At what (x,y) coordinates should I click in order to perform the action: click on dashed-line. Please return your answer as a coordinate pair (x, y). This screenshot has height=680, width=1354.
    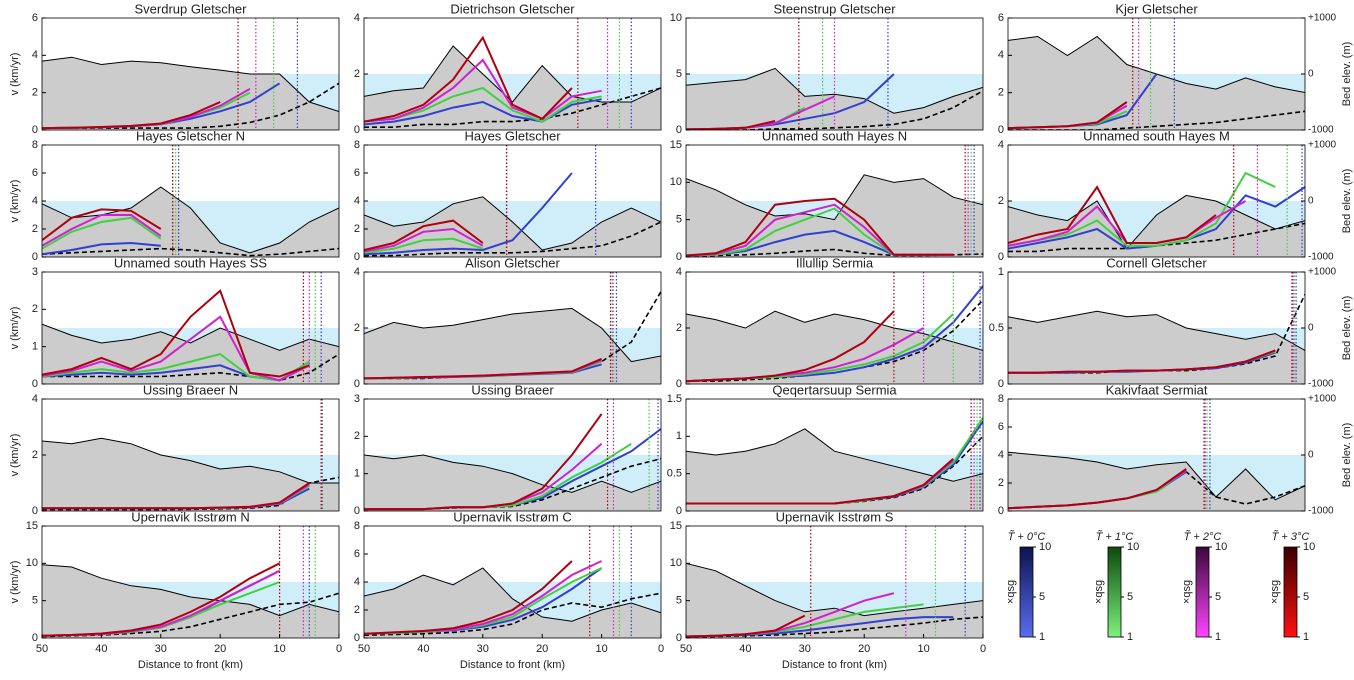
    Looking at the image, I should click on (512, 239).